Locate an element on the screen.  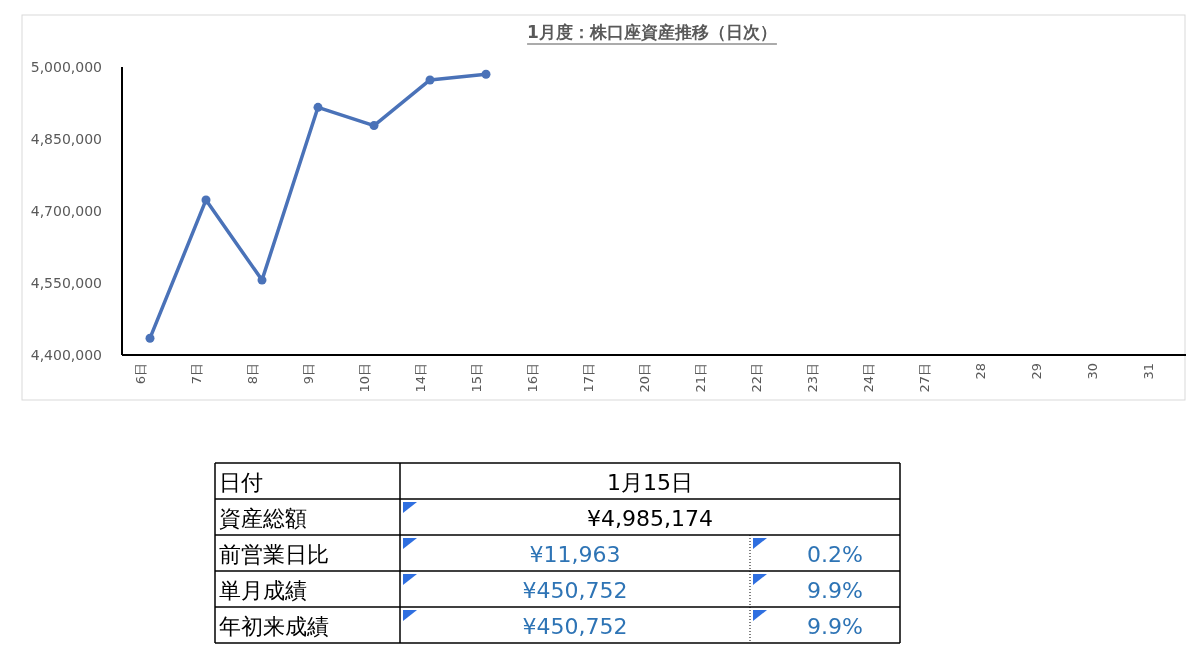
x-tick-label: 27日 is located at coordinates (924, 378).